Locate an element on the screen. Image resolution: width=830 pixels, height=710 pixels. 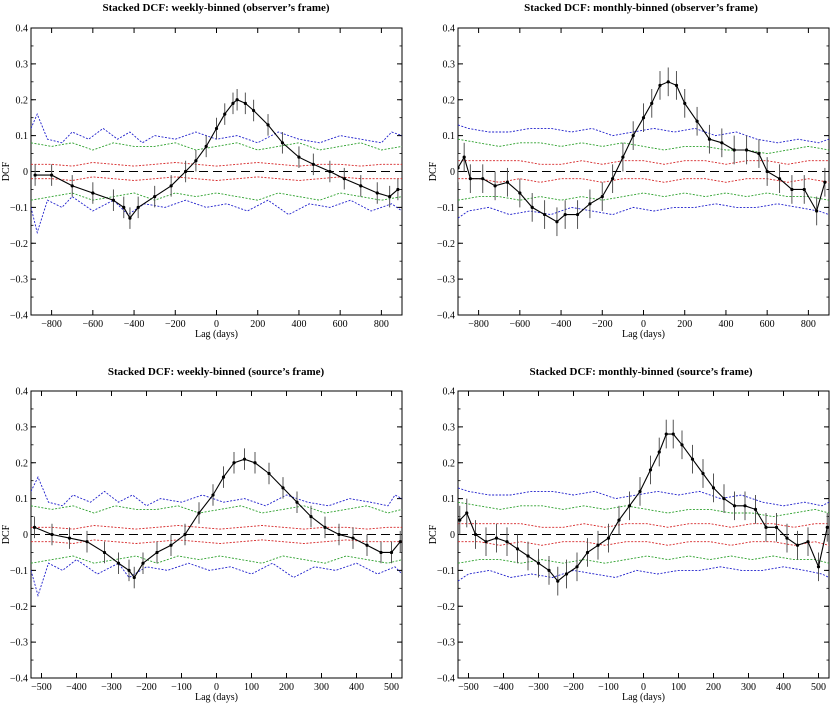
y-tick-label: −0.3 is located at coordinates (19, 643).